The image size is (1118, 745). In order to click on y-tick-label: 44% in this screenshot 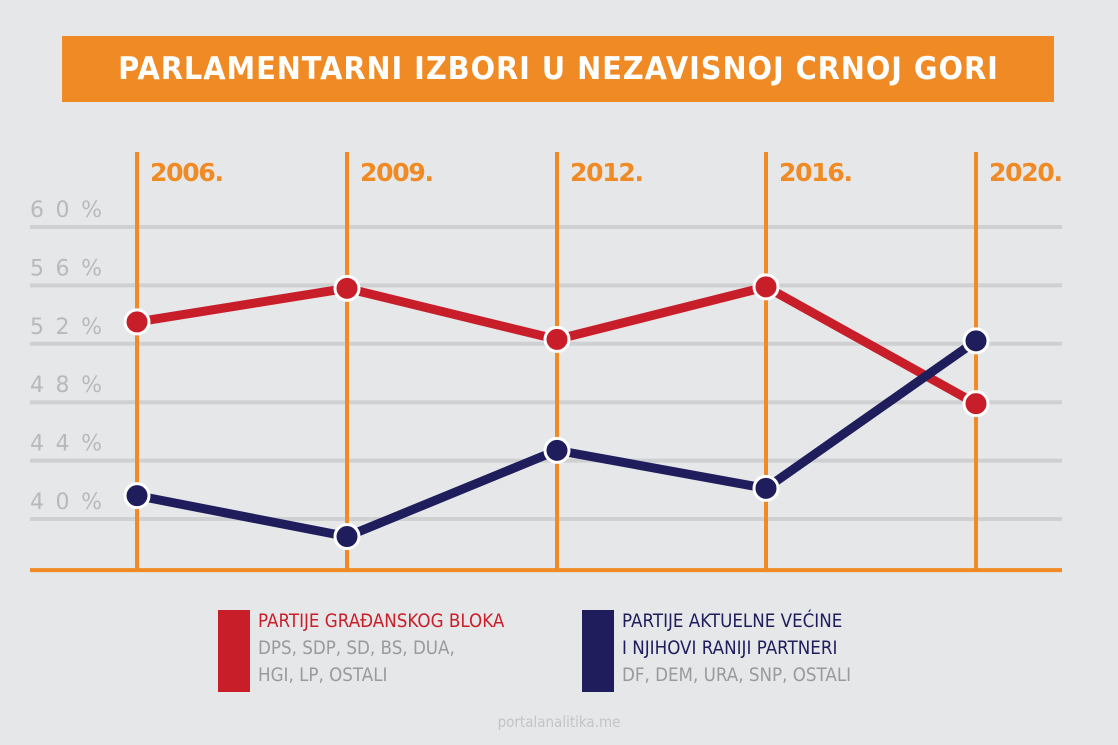, I will do `click(66, 444)`.